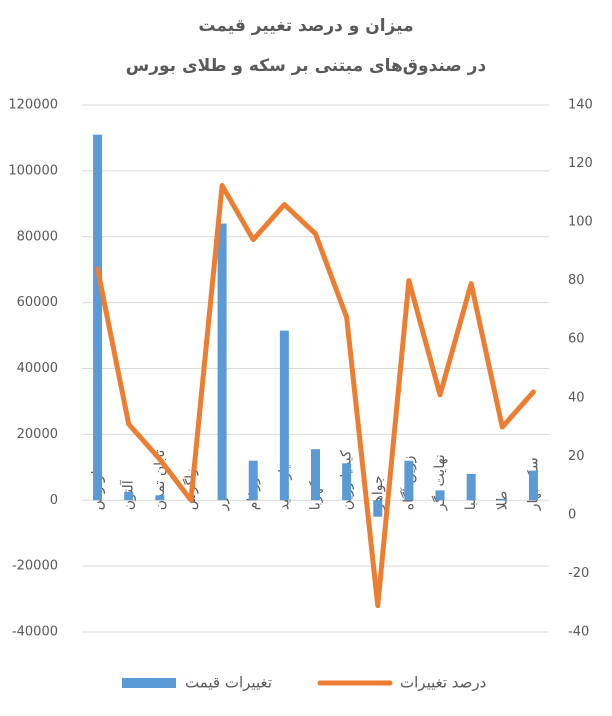 The width and height of the screenshot is (612, 716). What do you see at coordinates (443, 683) in the screenshot?
I see `legend-label: درصد تغییرات` at bounding box center [443, 683].